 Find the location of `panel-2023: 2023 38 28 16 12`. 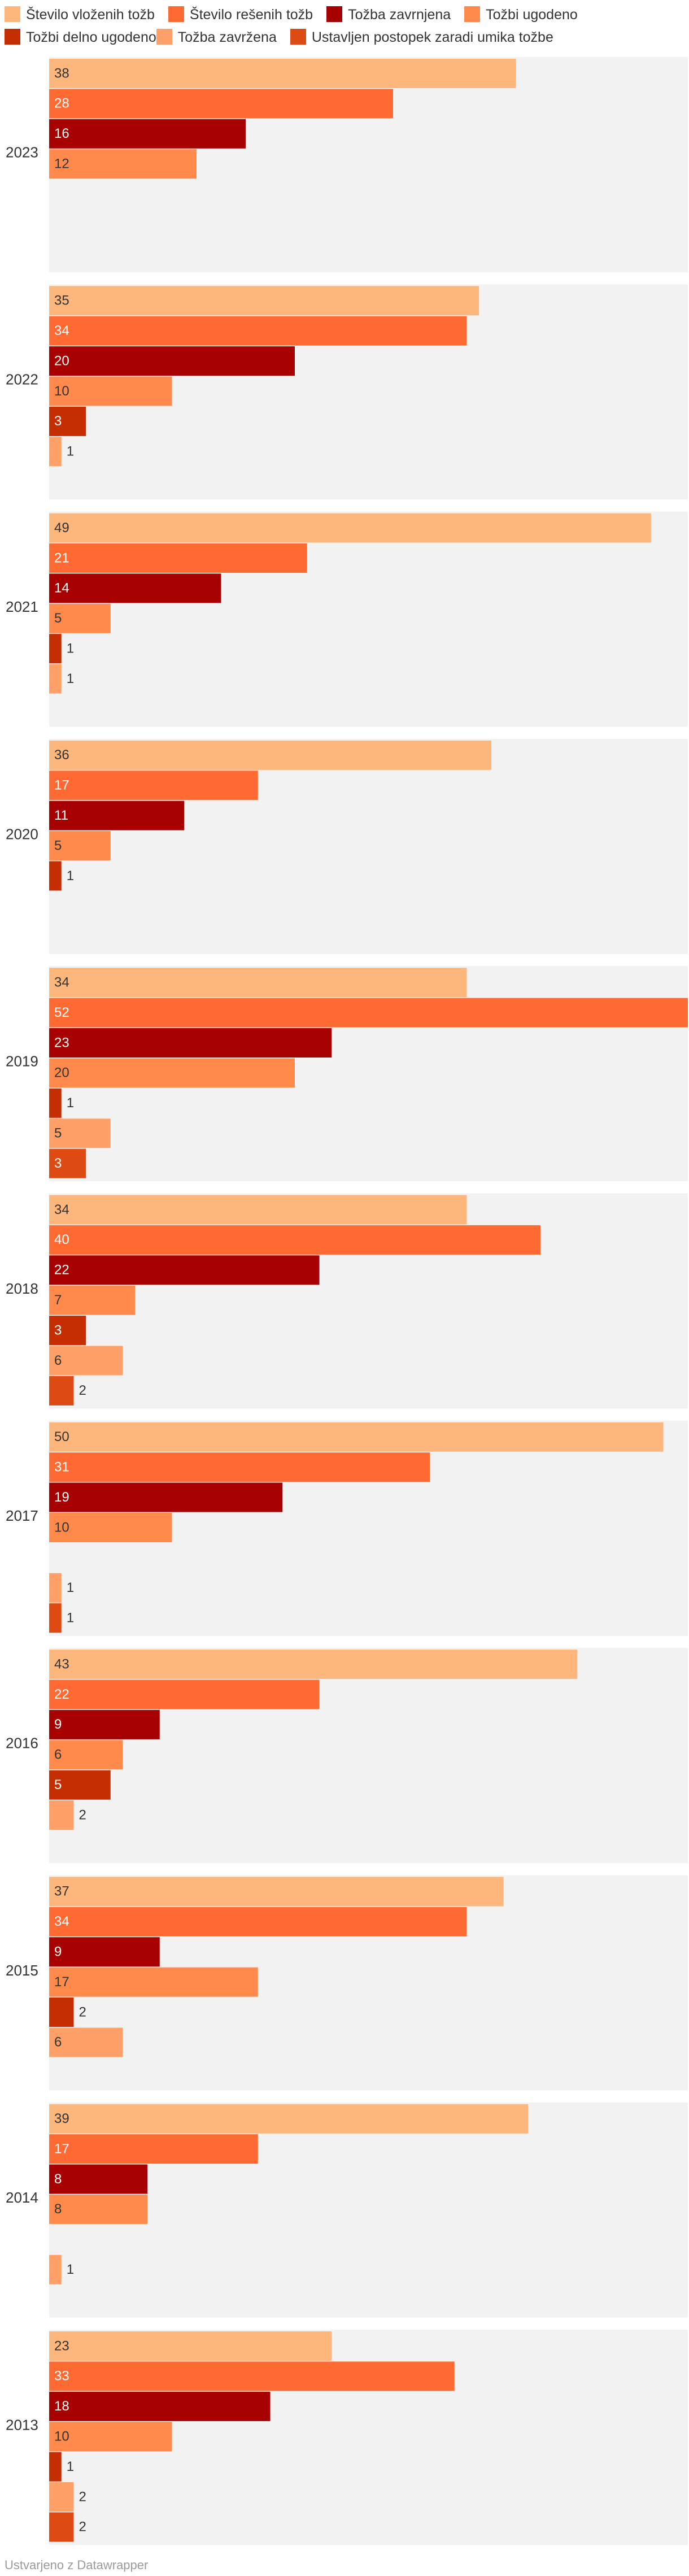

panel-2023: 2023 38 28 16 12 is located at coordinates (347, 164).